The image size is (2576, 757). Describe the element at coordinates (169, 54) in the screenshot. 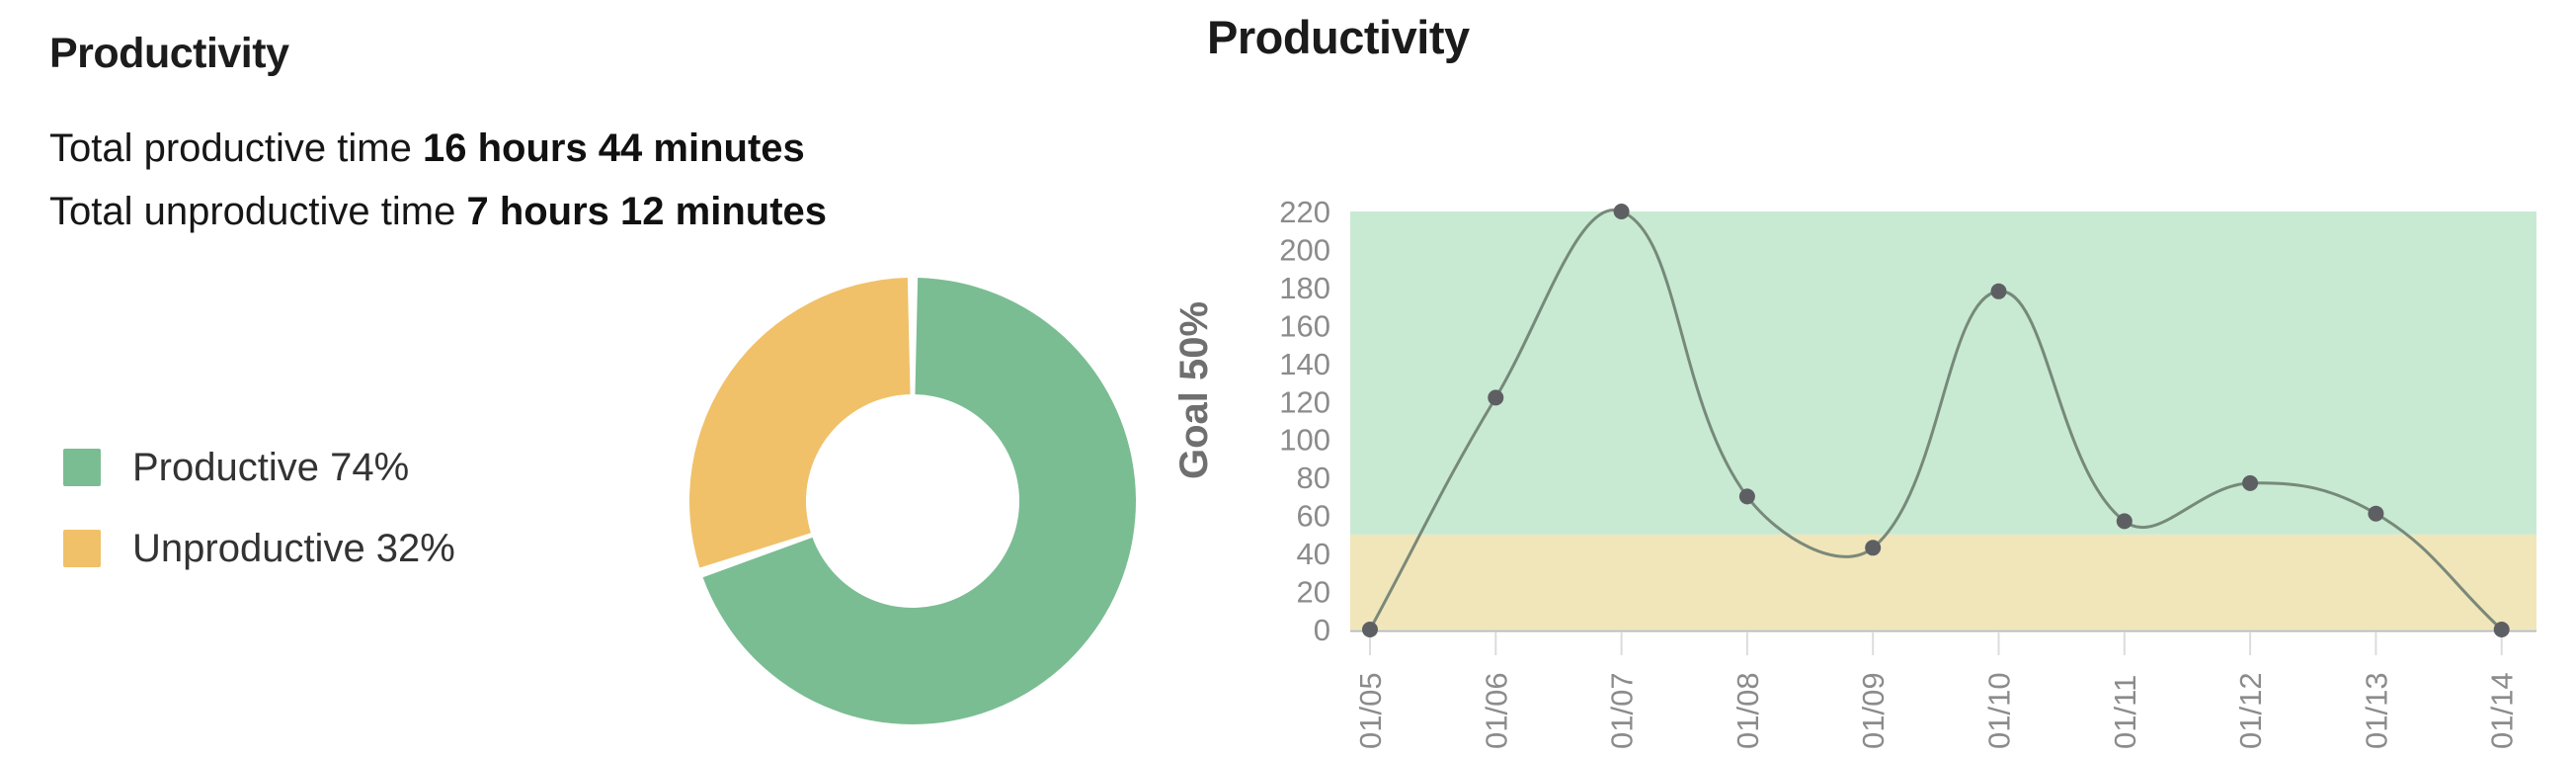

I see `left-panel-title: Productivity` at that location.